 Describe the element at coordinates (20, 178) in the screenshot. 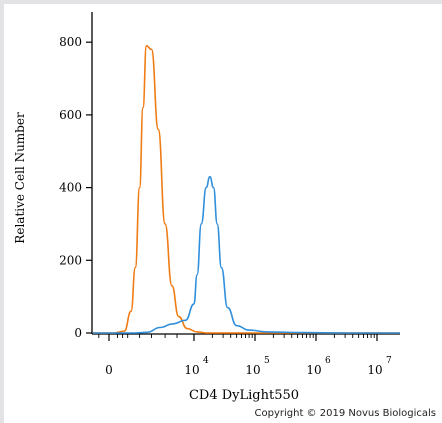

I see `y-axis-title: Relative Cell Number` at that location.